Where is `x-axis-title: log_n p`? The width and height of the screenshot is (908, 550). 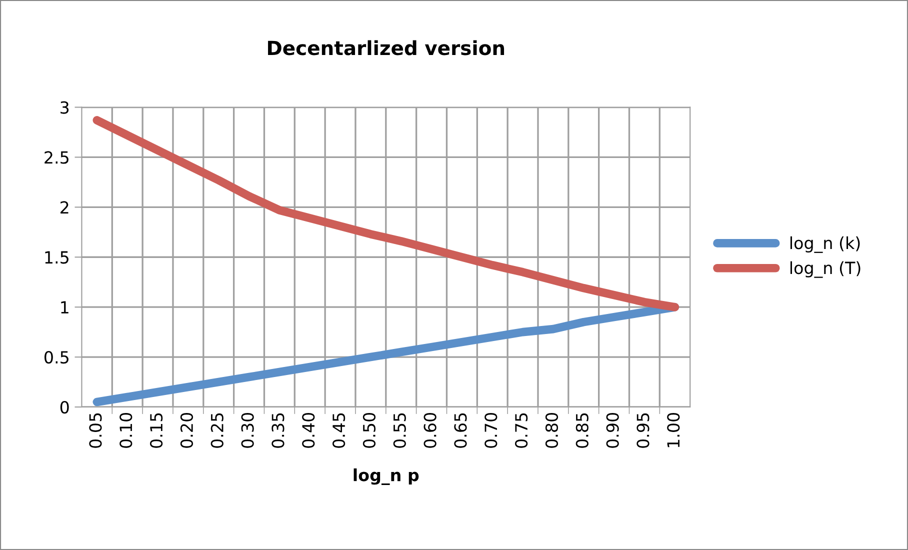 x-axis-title: log_n p is located at coordinates (386, 477).